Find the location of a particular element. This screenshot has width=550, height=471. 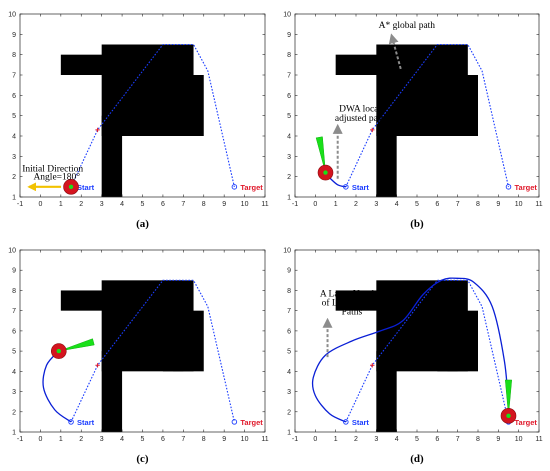

annotation-angle: Angle=180° is located at coordinates (56, 177).